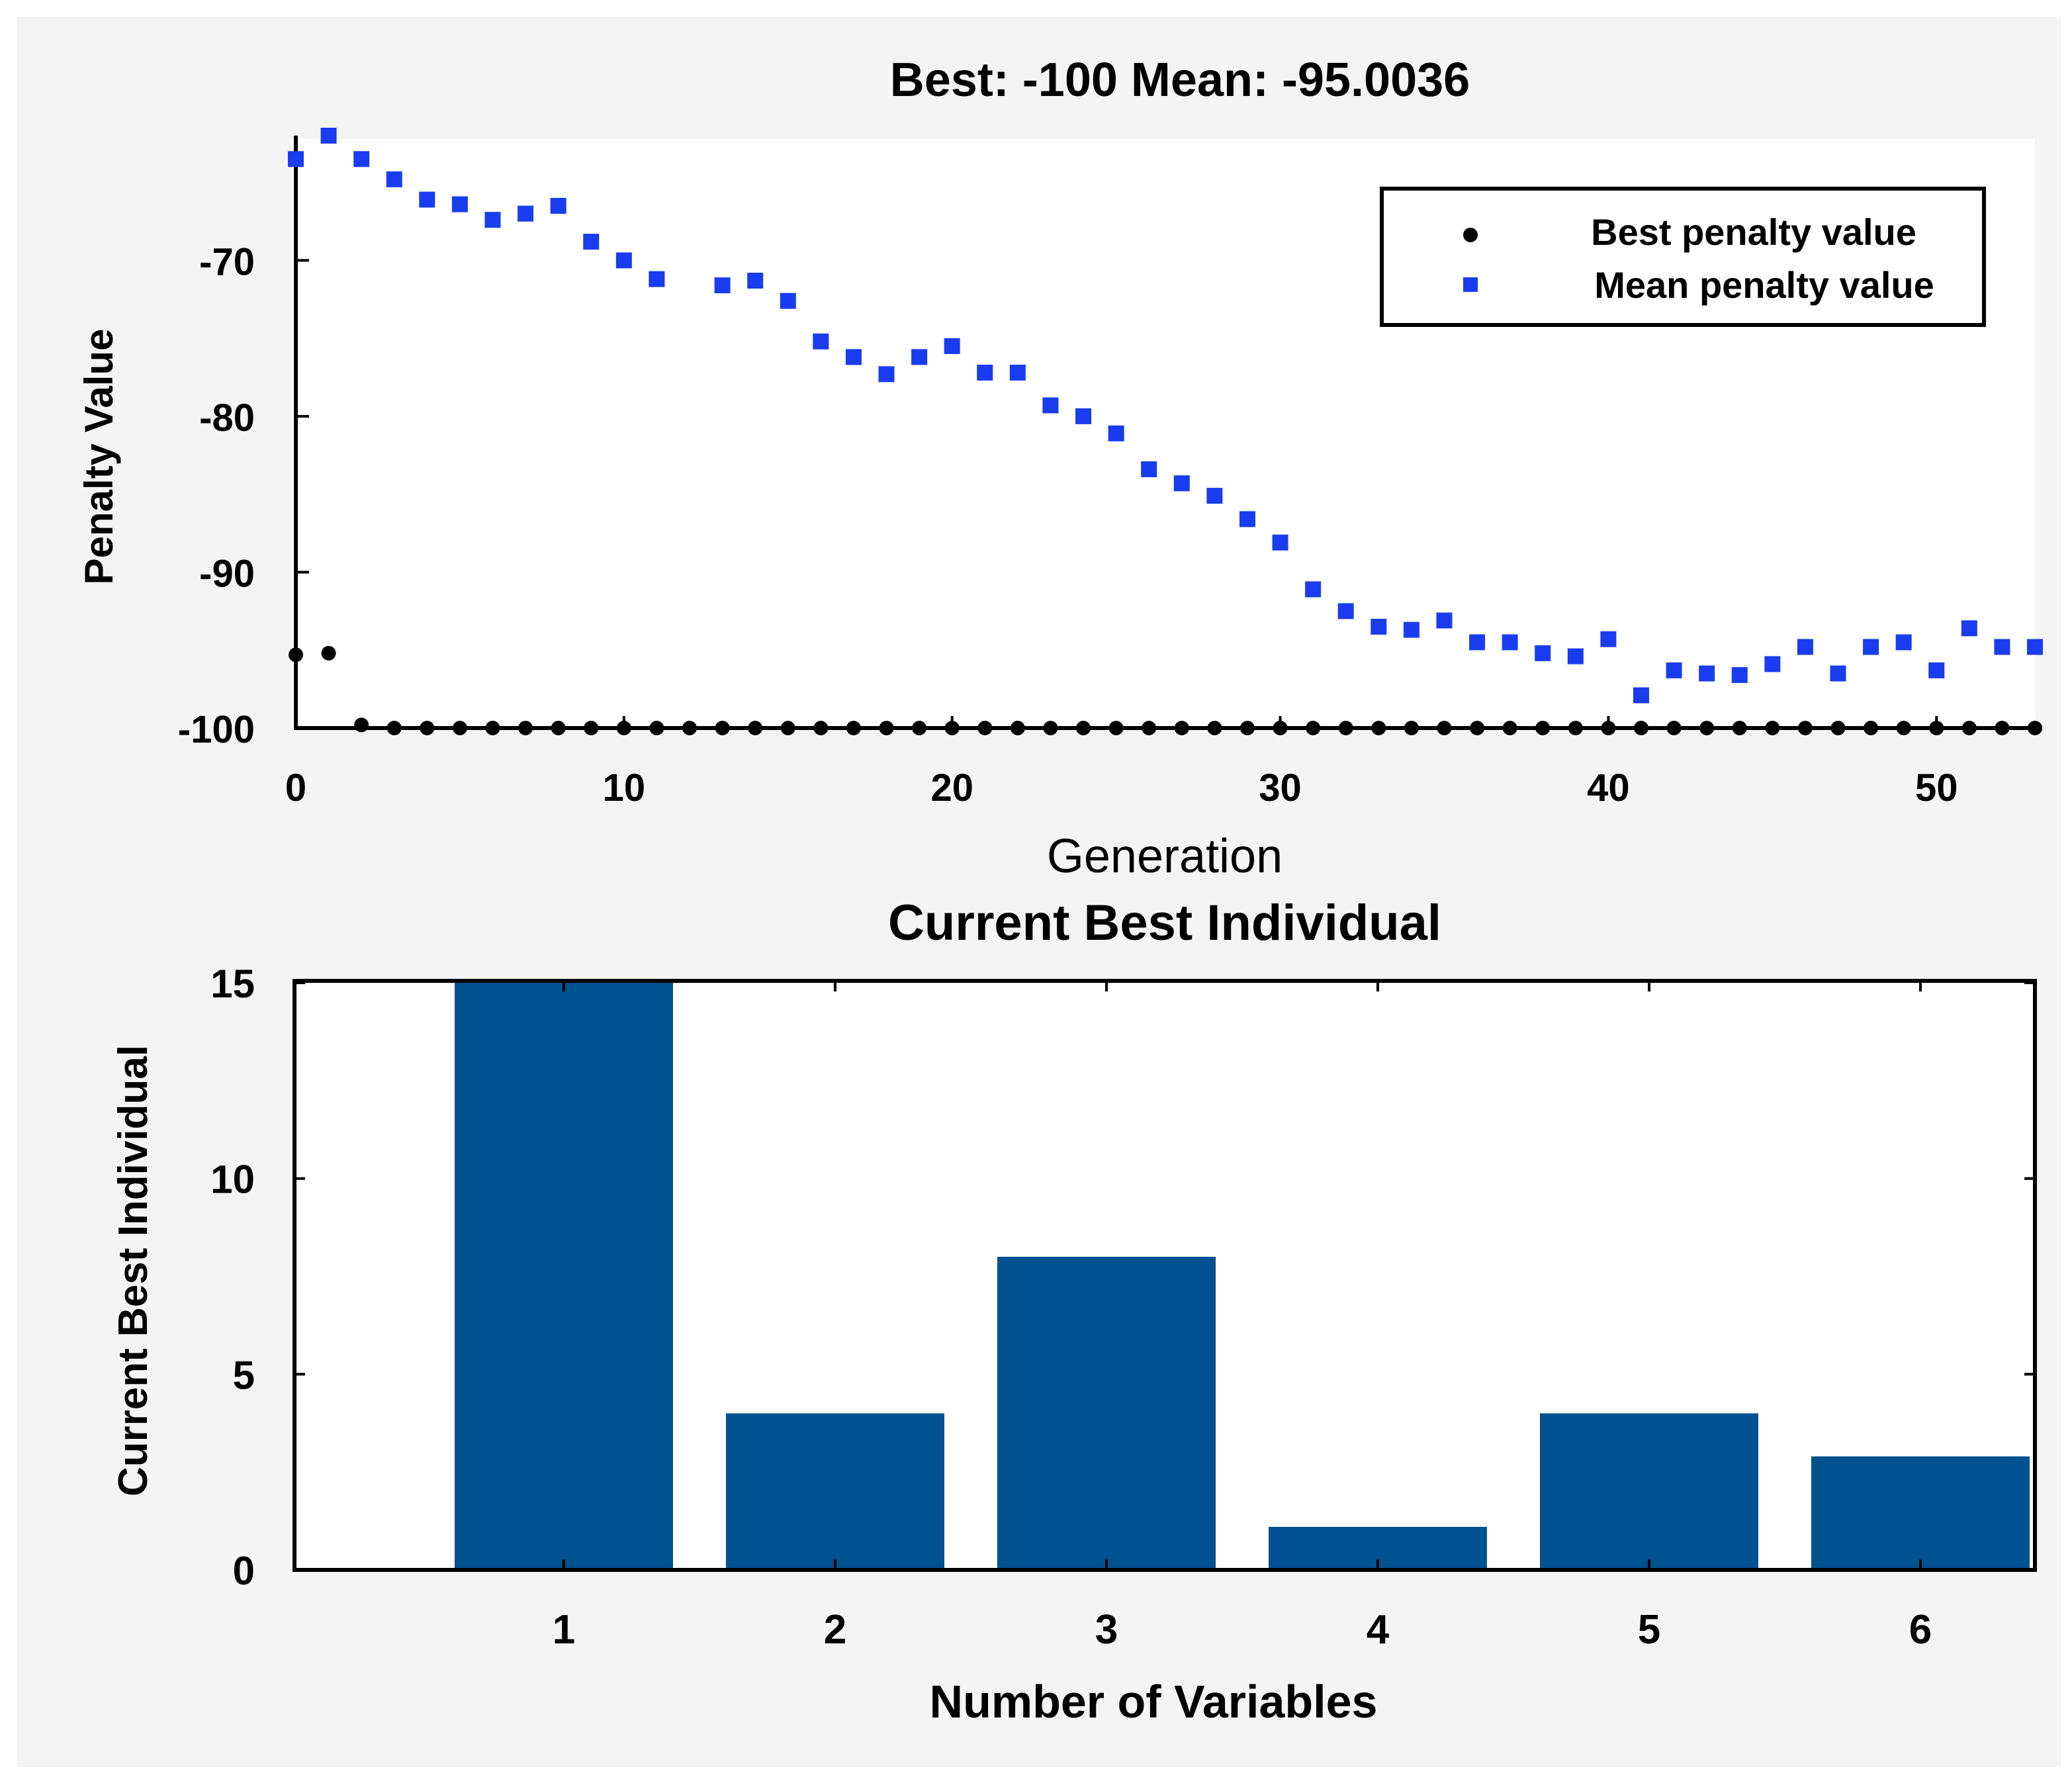 This screenshot has height=1785, width=2072. I want to click on penalty-x-tick-label: 40, so click(1608, 787).